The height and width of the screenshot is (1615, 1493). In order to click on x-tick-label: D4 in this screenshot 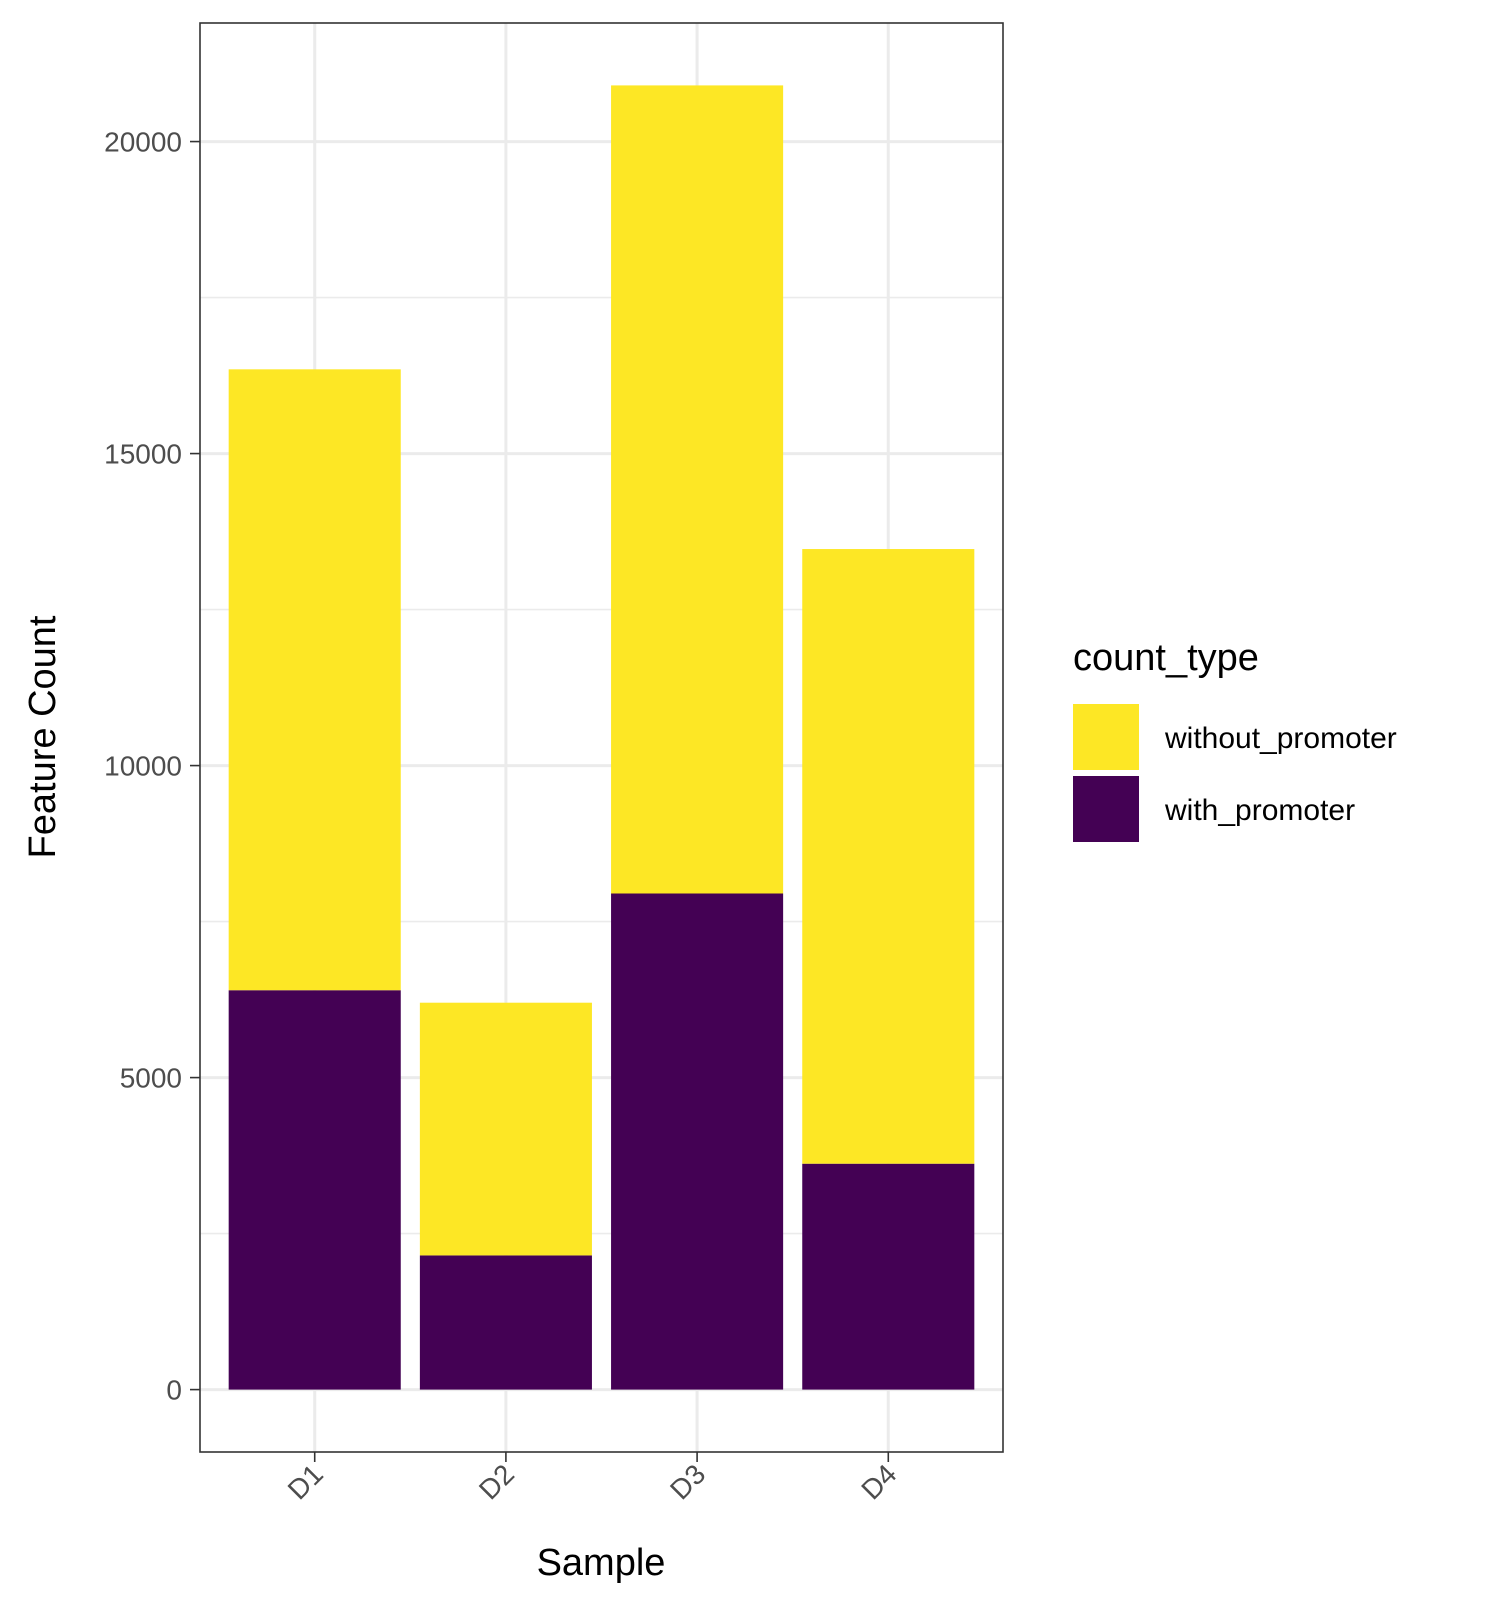, I will do `click(878, 1481)`.